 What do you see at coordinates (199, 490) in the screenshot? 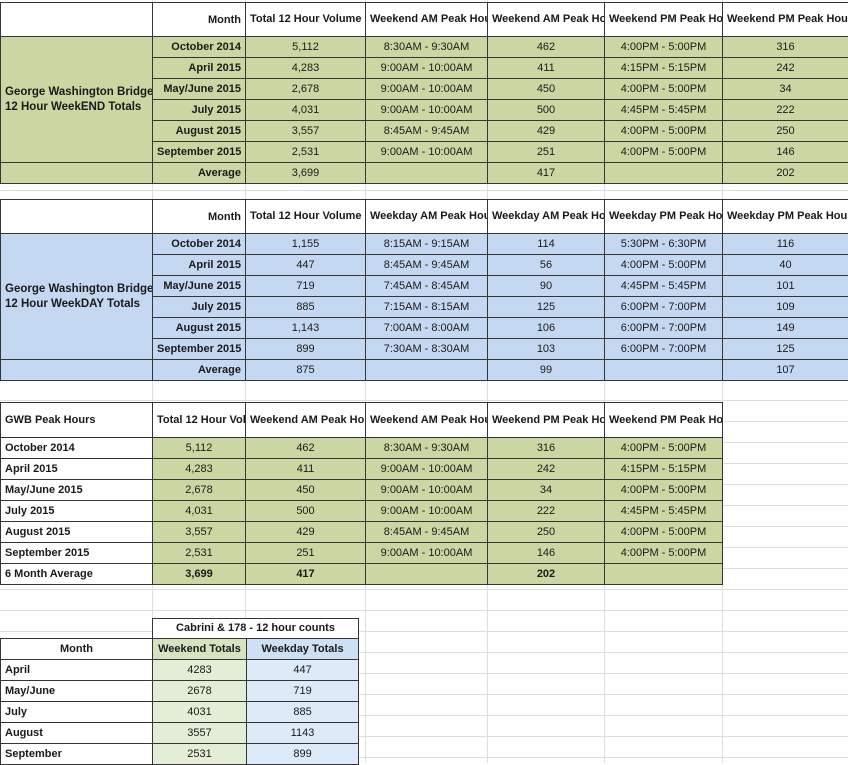
I see `cell-total: 2,678` at bounding box center [199, 490].